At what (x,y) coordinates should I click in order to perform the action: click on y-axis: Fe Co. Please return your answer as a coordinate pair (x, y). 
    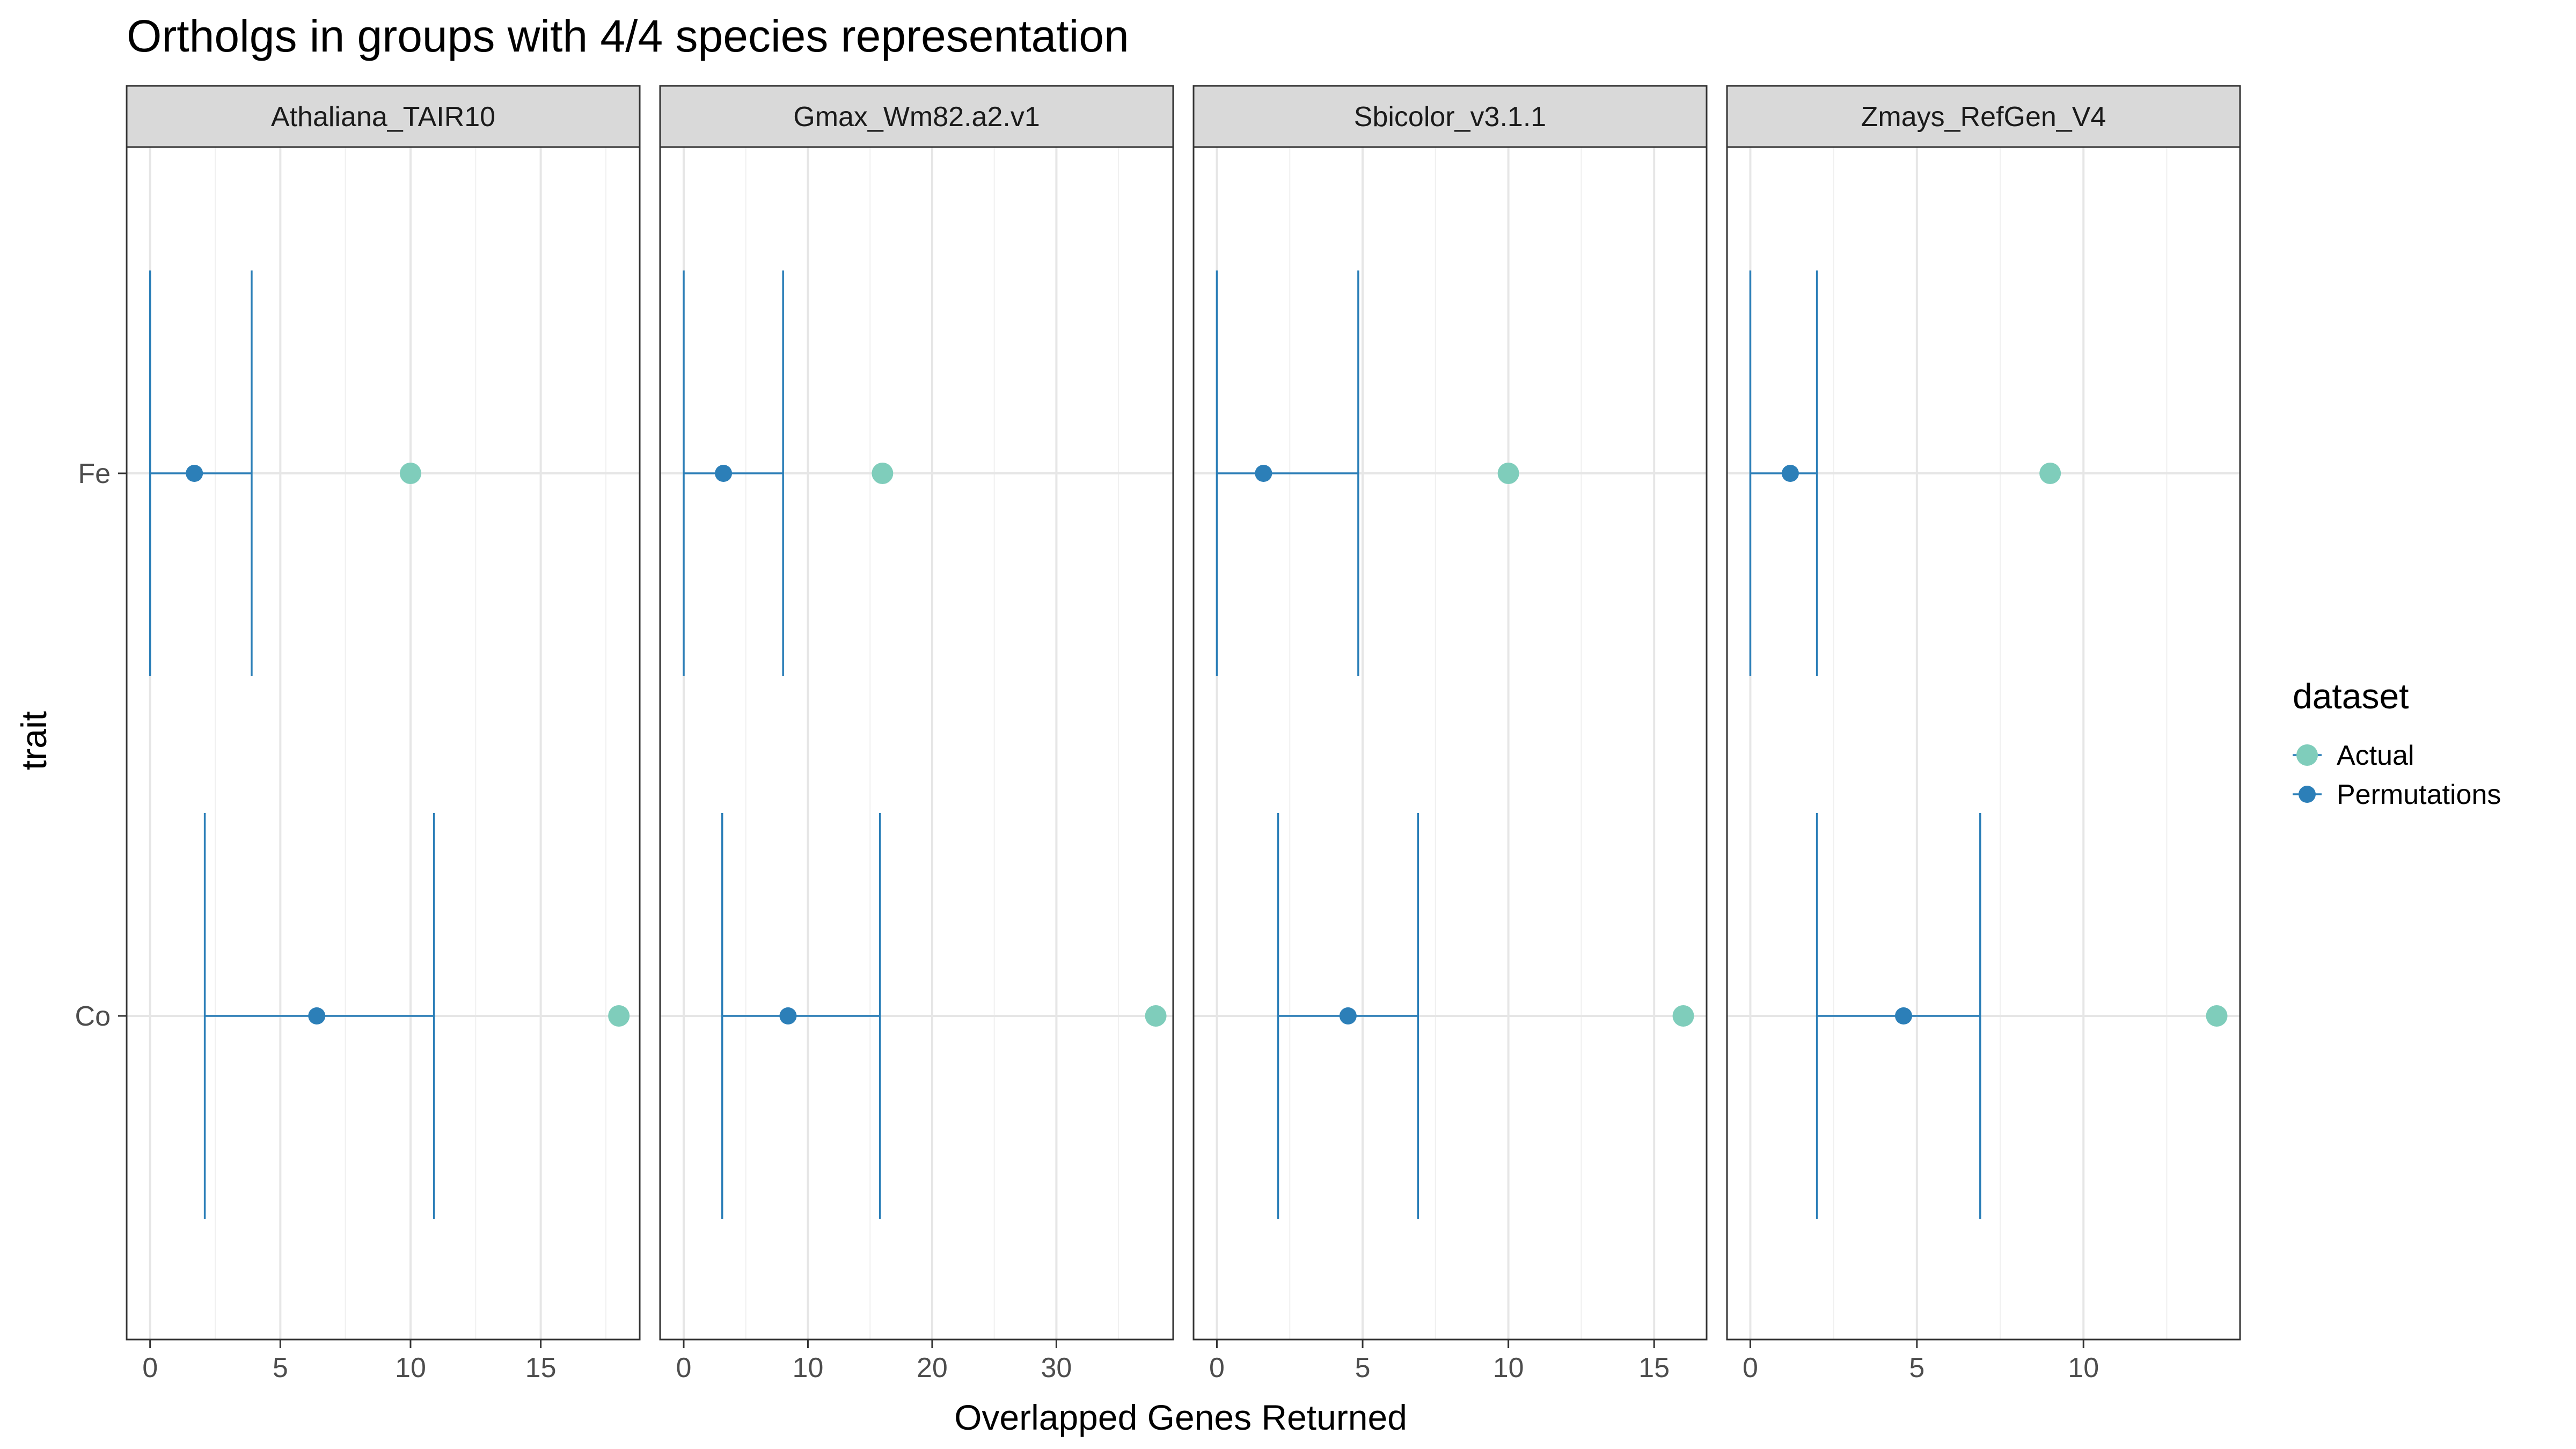
    Looking at the image, I should click on (101, 745).